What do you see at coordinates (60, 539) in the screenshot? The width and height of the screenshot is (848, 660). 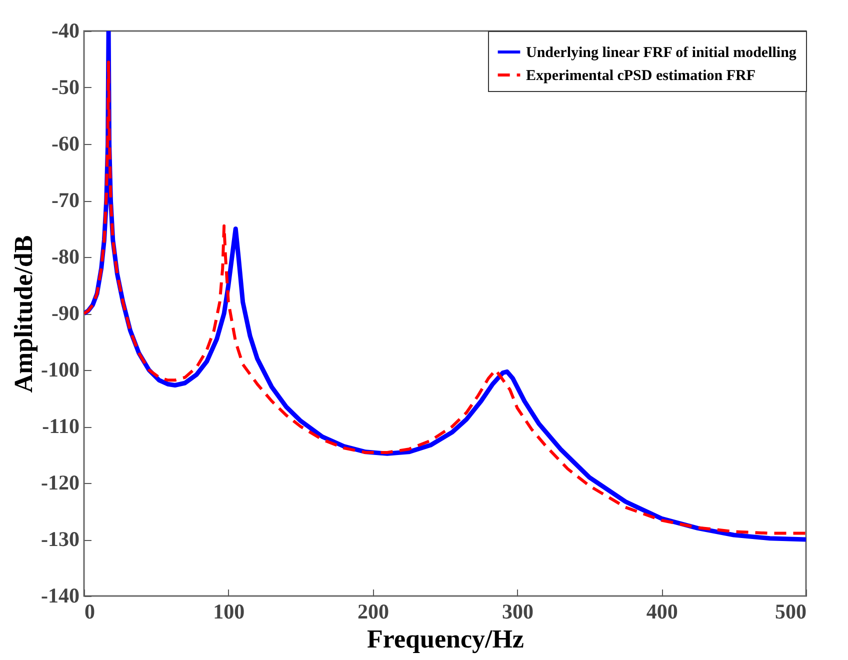 I see `y-tick-label: -130` at bounding box center [60, 539].